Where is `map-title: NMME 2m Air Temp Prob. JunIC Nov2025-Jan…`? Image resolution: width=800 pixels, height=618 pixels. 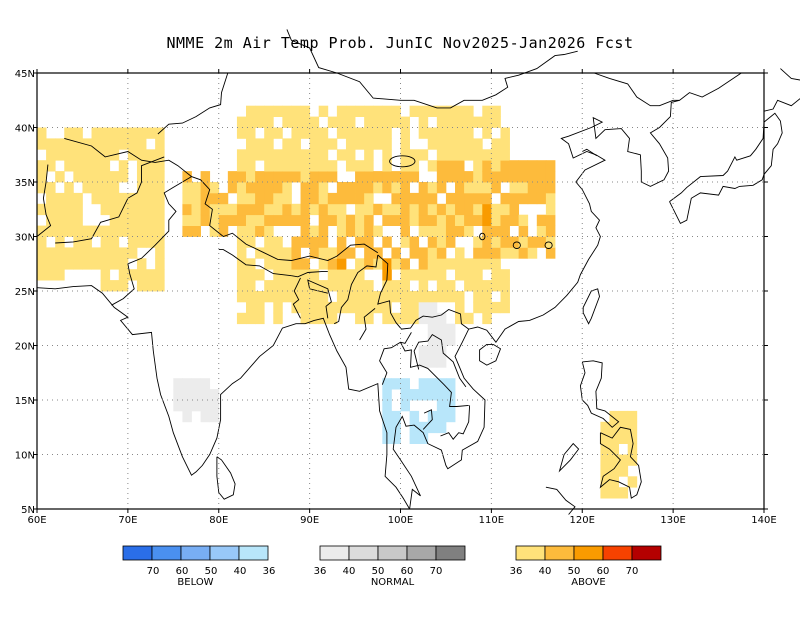 map-title: NMME 2m Air Temp Prob. JunIC Nov2025-Jan… is located at coordinates (400, 43).